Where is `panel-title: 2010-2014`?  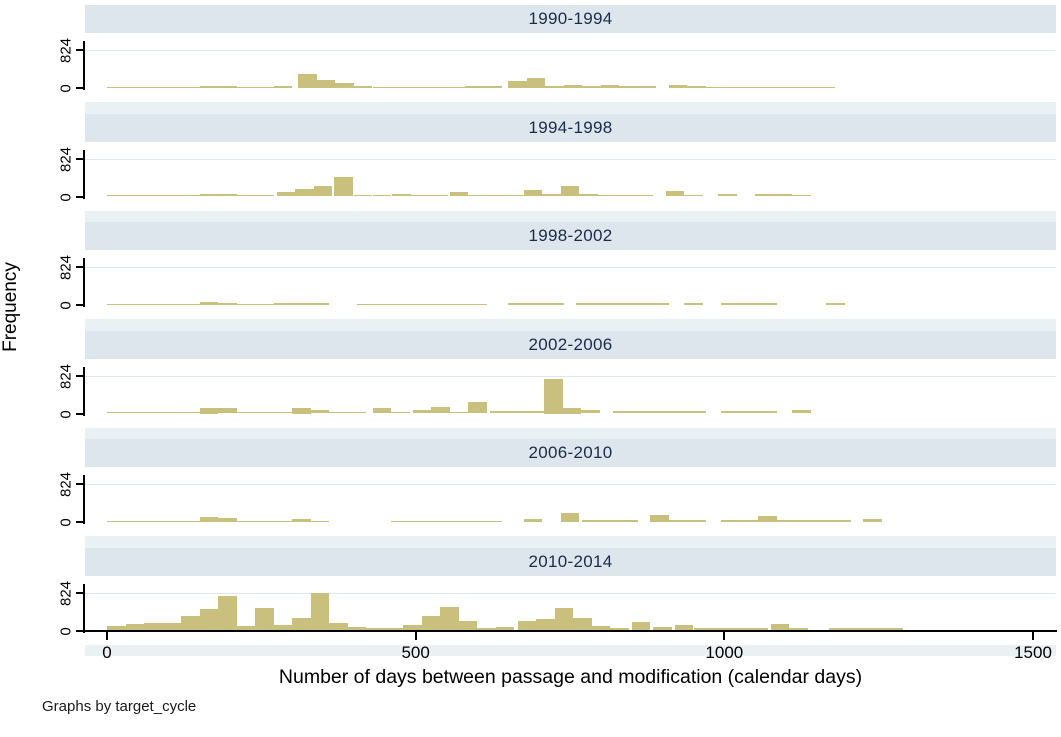 panel-title: 2010-2014 is located at coordinates (570, 561).